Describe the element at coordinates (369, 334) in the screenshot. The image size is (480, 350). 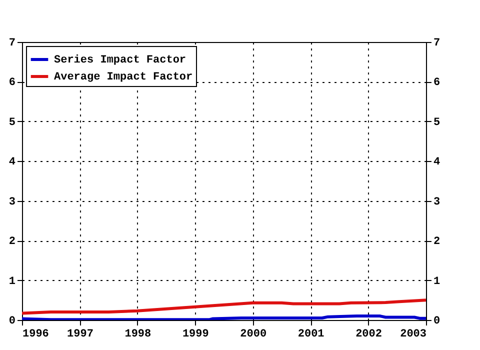
I see `x-tick-label: 2002` at that location.